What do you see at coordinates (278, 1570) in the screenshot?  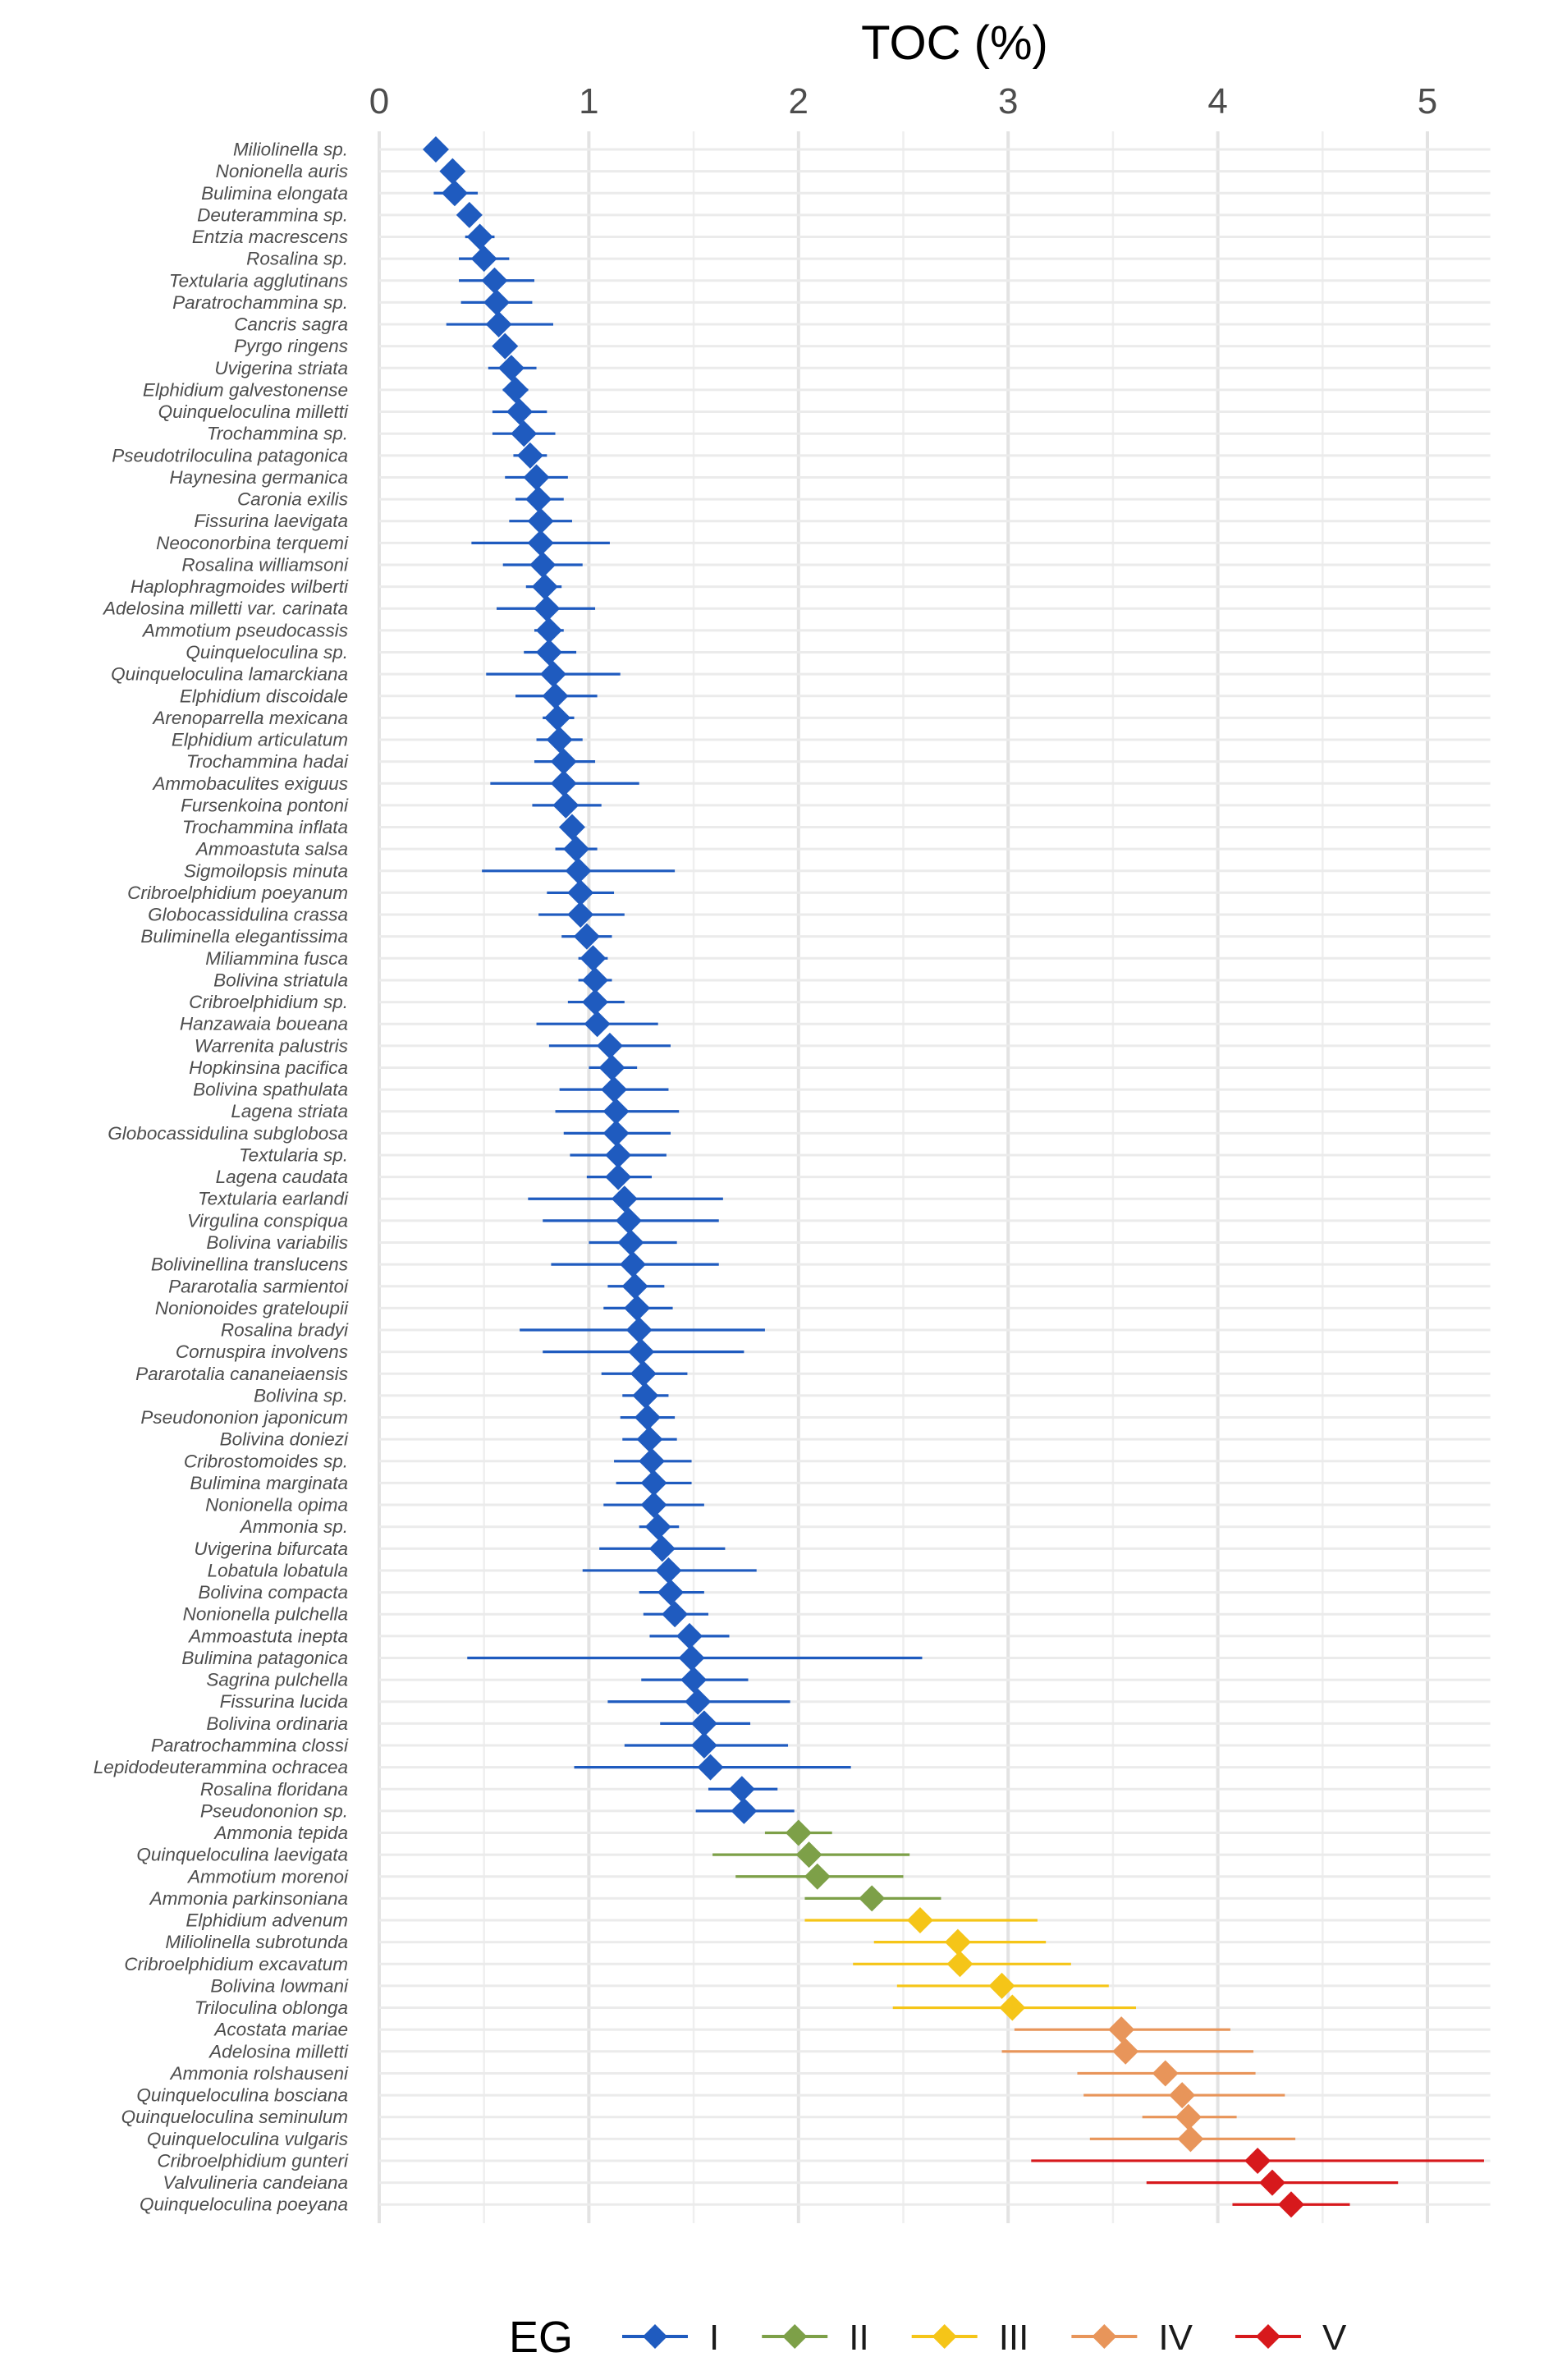 I see `species-label: Lobatula lobatula` at bounding box center [278, 1570].